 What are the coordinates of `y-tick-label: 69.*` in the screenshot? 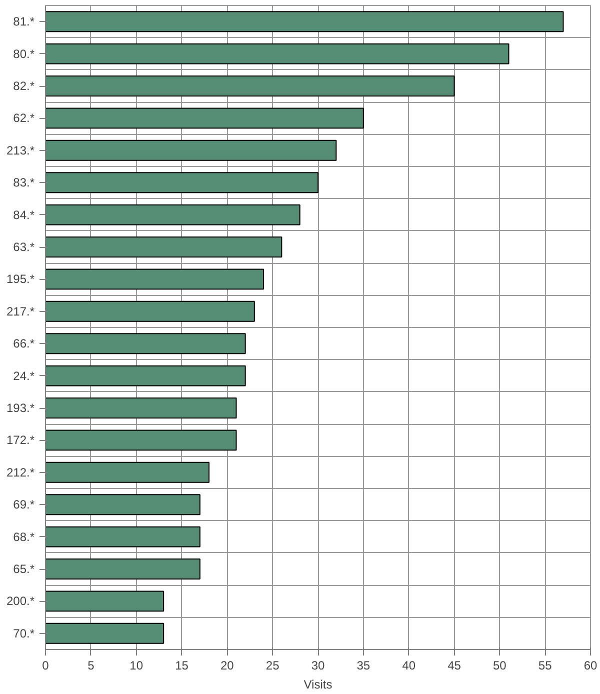 It's located at (24, 505).